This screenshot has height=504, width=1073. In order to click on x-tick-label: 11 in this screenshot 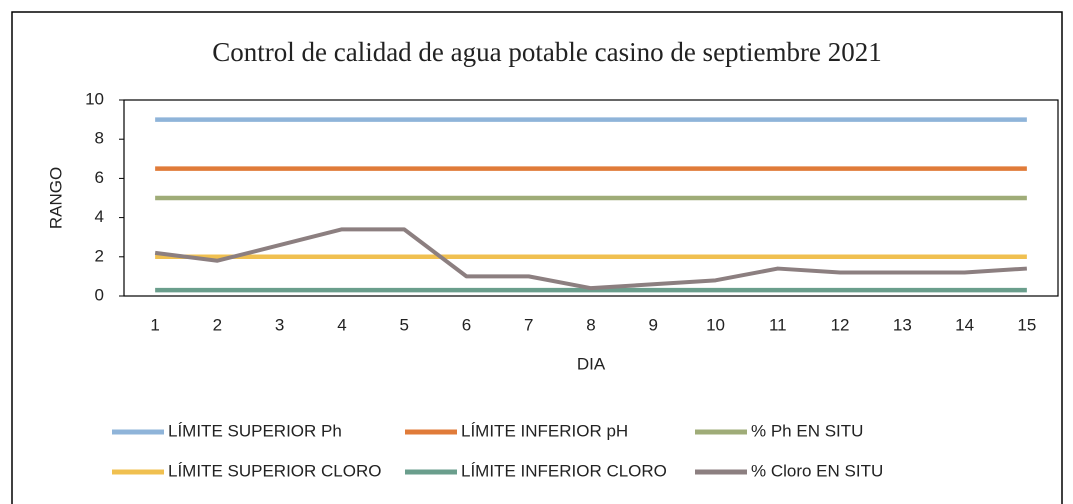, I will do `click(778, 324)`.